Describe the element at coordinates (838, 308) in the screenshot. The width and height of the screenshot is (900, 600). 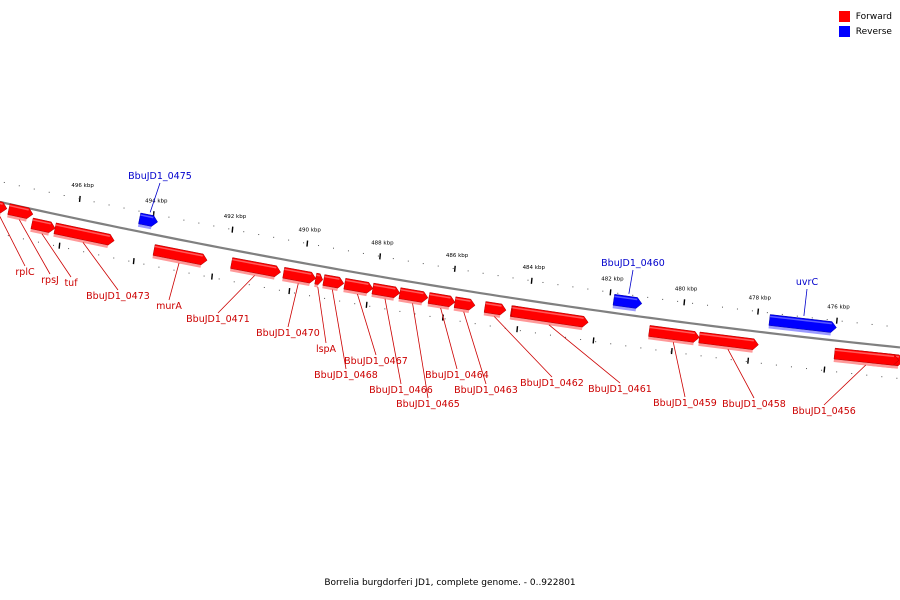
I see `tick-label: 476 kbp` at that location.